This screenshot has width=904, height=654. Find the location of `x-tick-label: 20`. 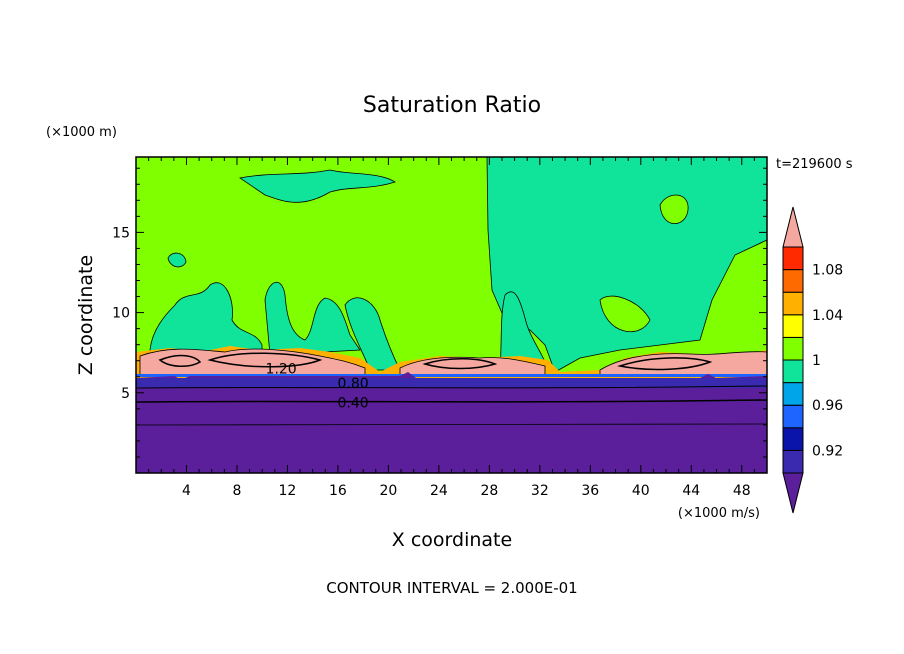

x-tick-label: 20 is located at coordinates (388, 491).